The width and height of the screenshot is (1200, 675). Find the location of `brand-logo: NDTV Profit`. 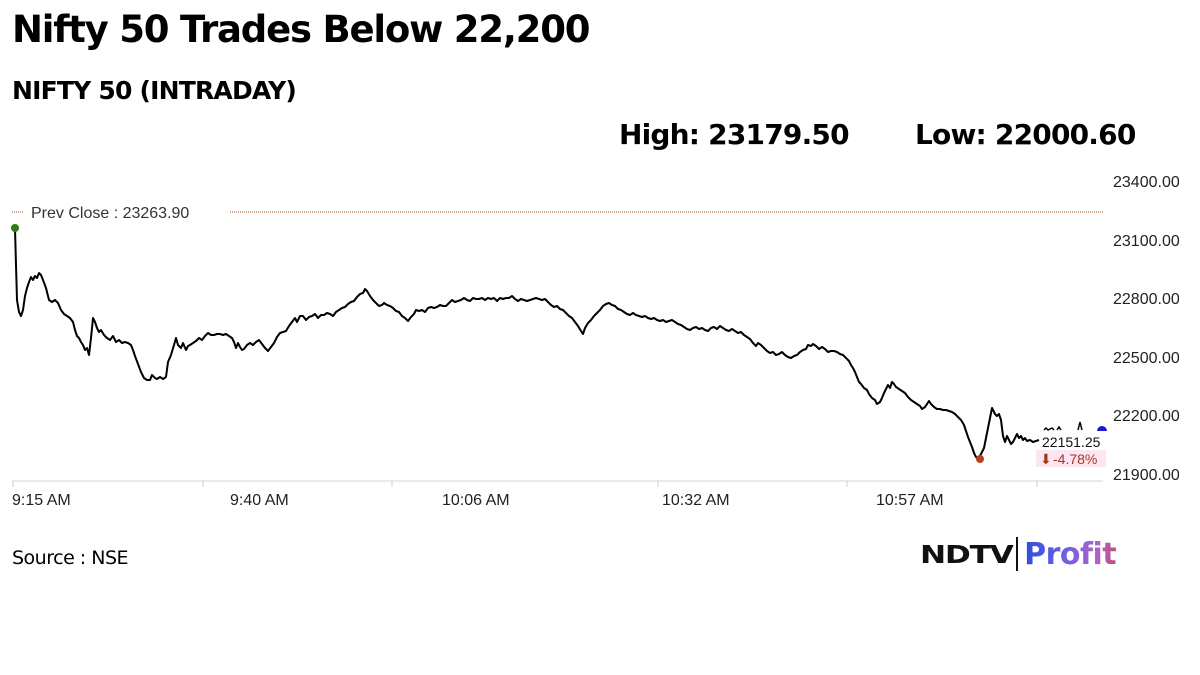

brand-logo: NDTV Profit is located at coordinates (1018, 554).